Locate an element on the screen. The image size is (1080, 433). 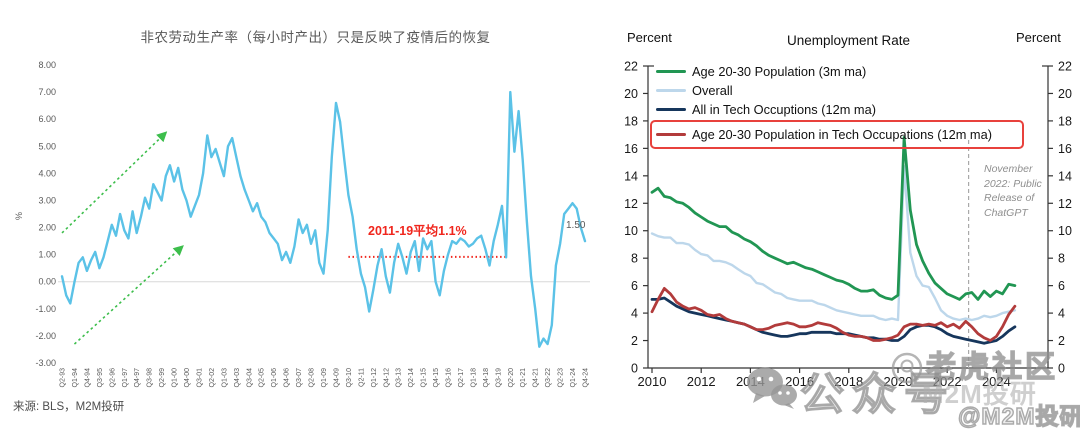
svg-text: Q1-94 is located at coordinates (75, 378).